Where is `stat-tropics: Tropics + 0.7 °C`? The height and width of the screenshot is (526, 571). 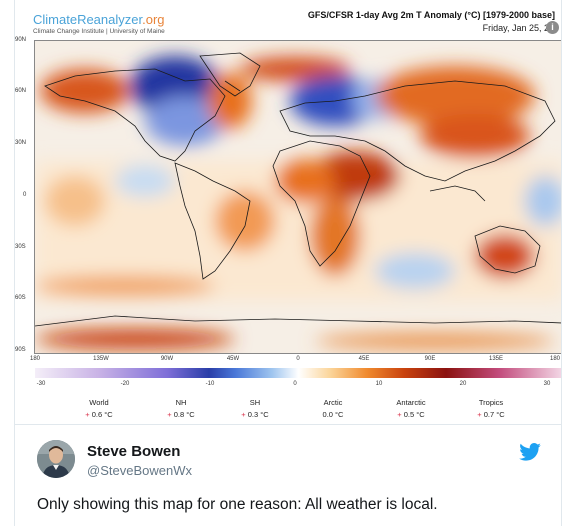 stat-tropics: Tropics + 0.7 °C is located at coordinates (491, 408).